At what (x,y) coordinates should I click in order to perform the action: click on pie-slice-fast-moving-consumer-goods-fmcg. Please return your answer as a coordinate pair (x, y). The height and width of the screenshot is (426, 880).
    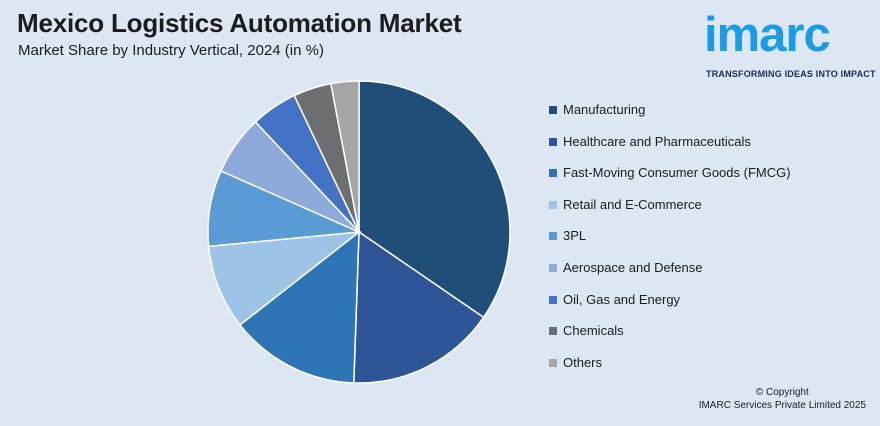
    Looking at the image, I should click on (299, 307).